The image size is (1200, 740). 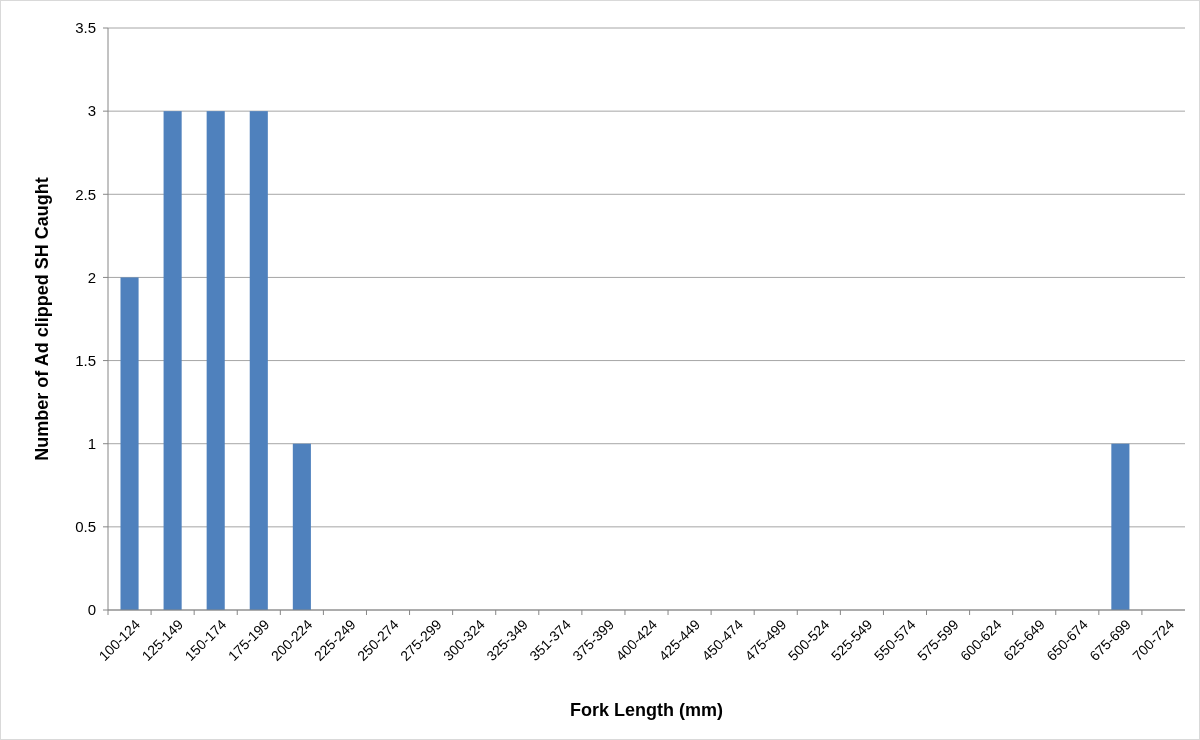 I want to click on y-axis-title: Number of Ad clipped SH Caught, so click(x=42, y=319).